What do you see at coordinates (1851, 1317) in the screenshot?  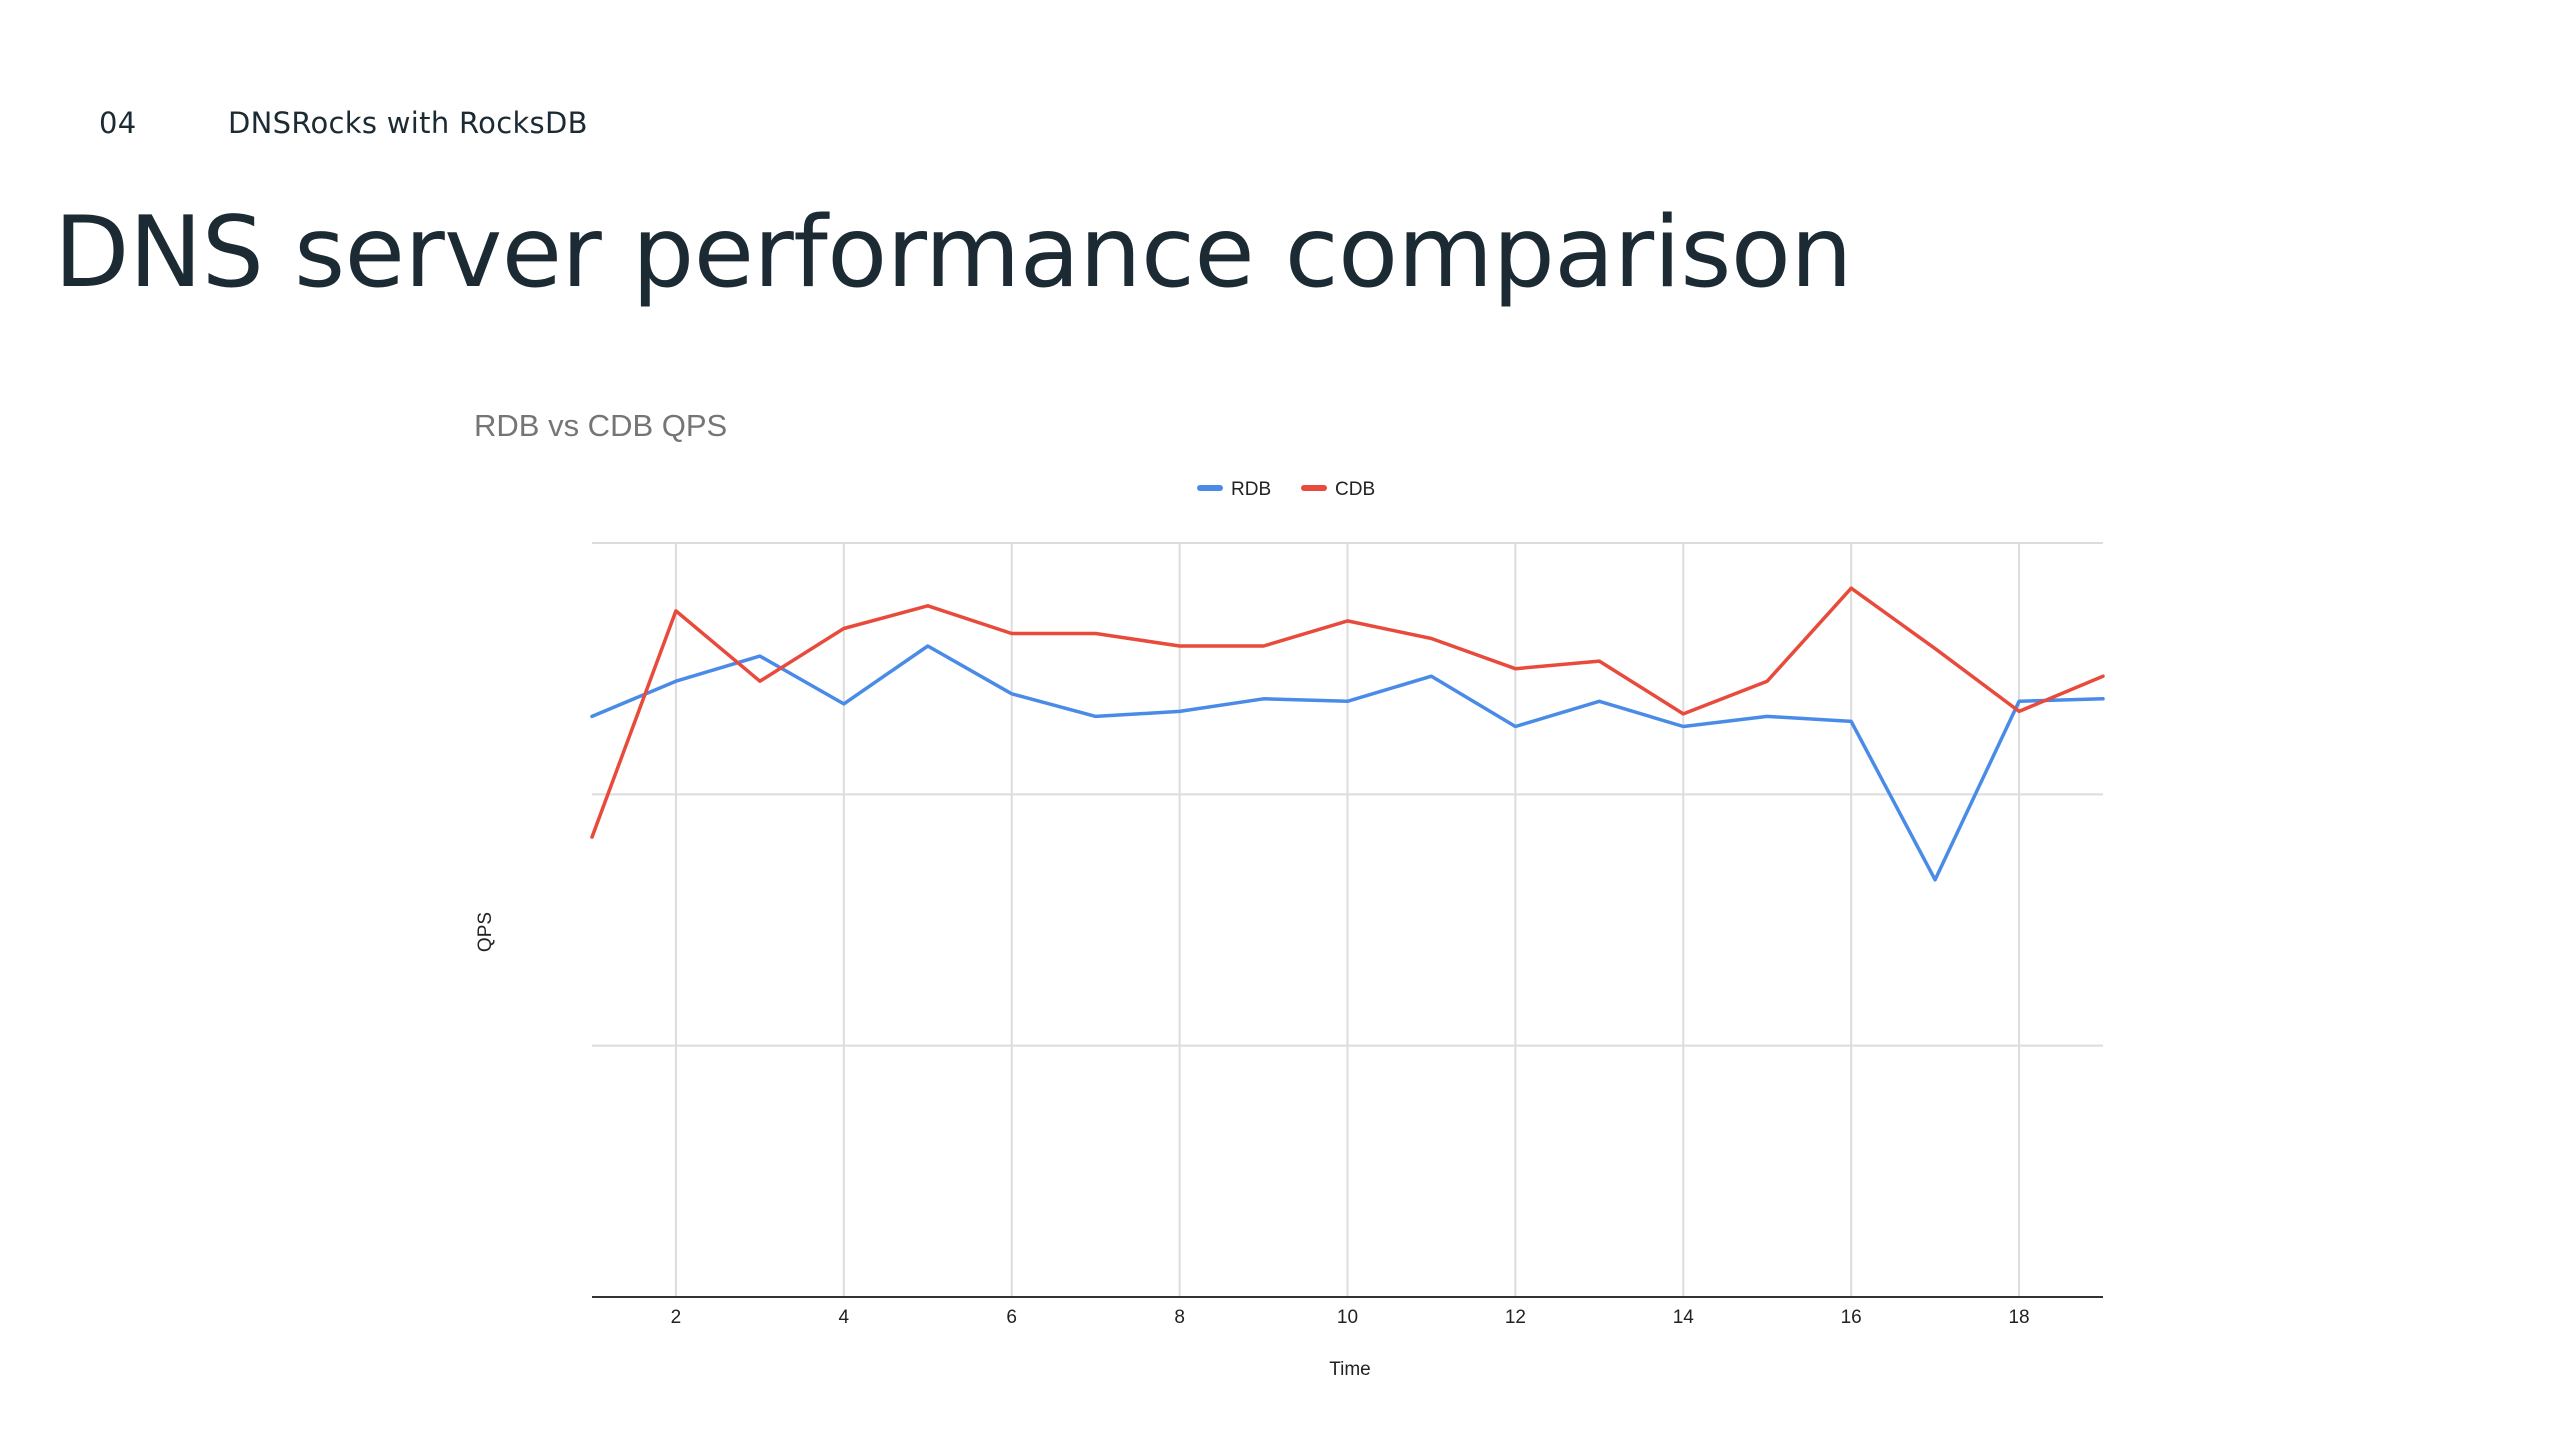 I see `x-tick-label: 16` at bounding box center [1851, 1317].